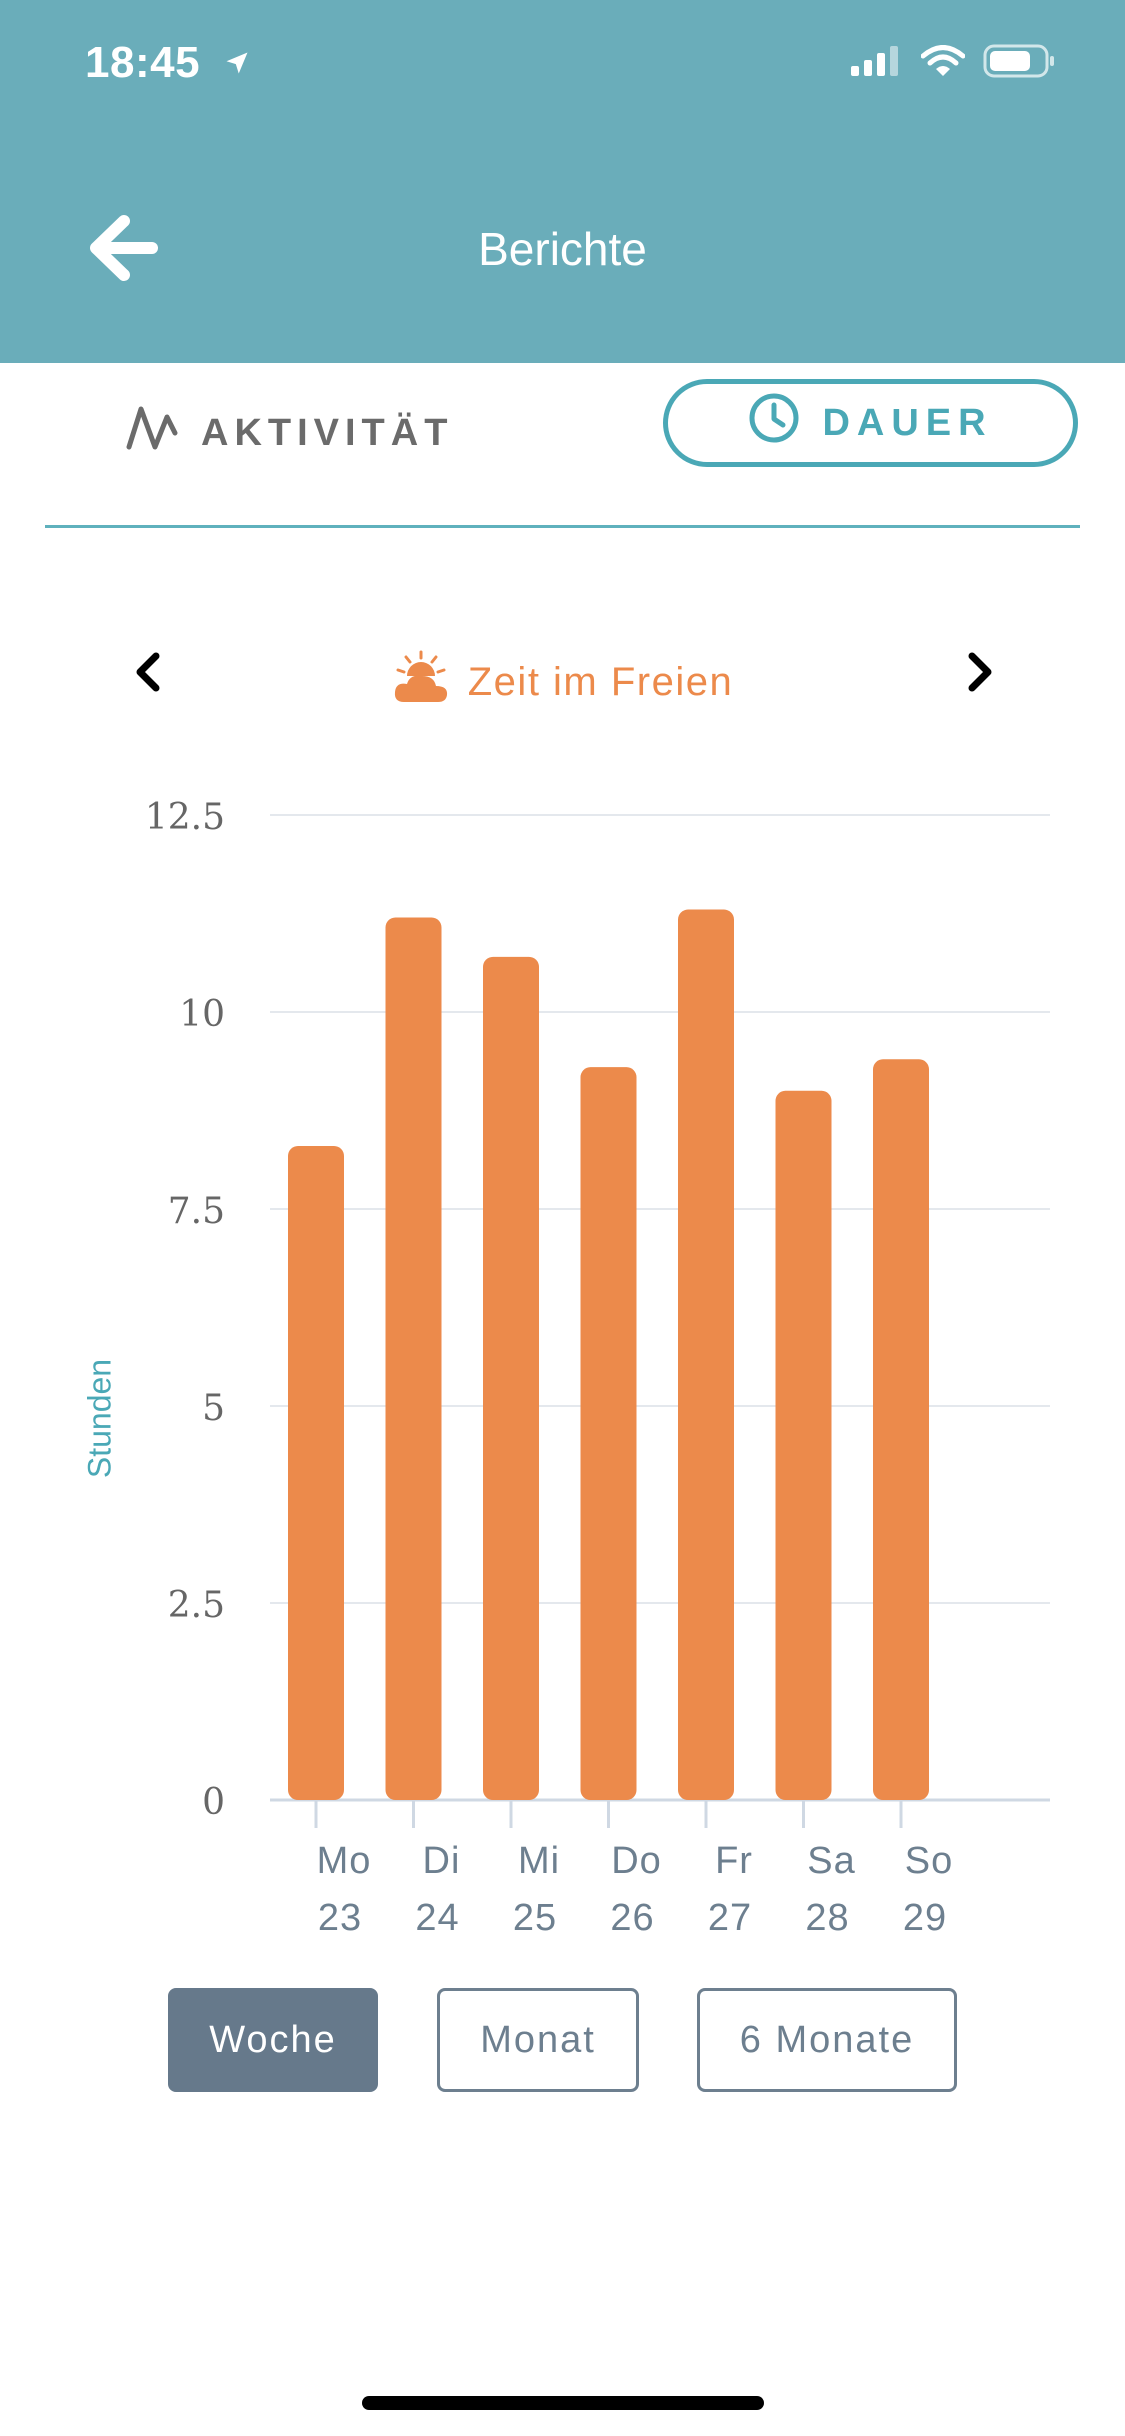 This screenshot has height=2436, width=1125. What do you see at coordinates (562, 526) in the screenshot?
I see `tab-divider` at bounding box center [562, 526].